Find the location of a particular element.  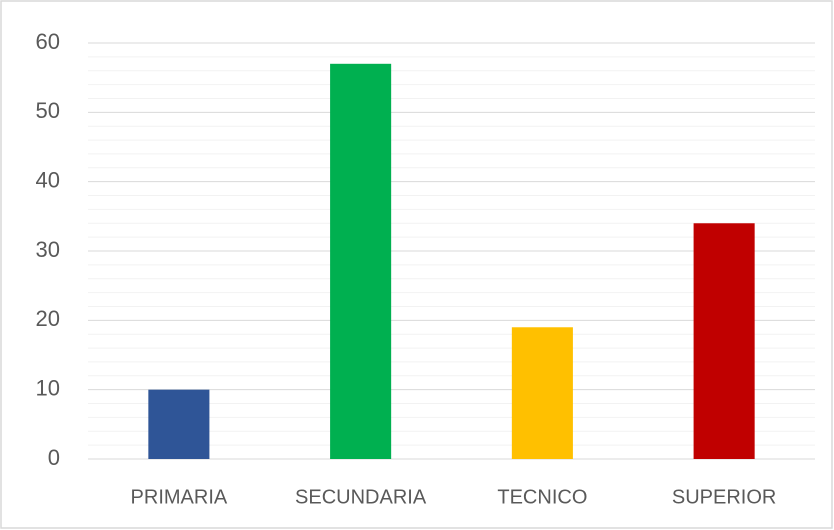

y-tick-label: 10 is located at coordinates (48, 387).